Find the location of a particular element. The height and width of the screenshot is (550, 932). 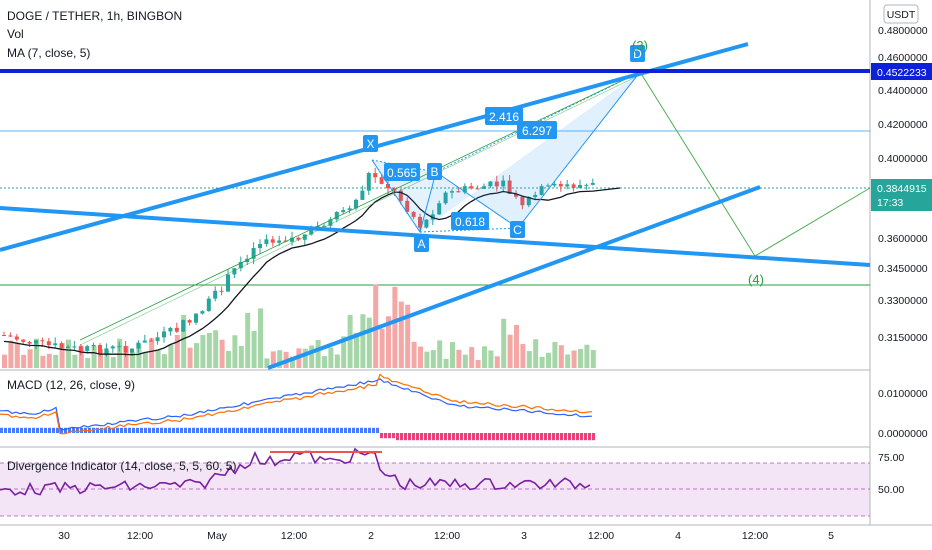

svg-text: X is located at coordinates (370, 144).